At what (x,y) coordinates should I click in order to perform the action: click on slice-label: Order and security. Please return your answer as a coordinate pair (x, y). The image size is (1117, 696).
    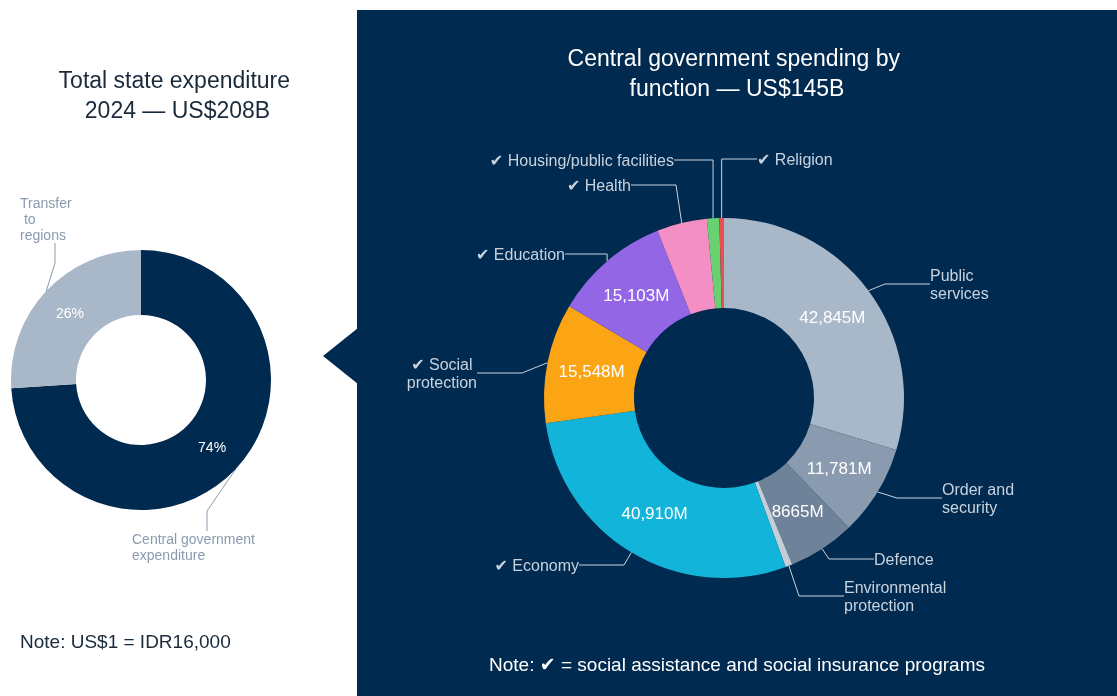
    Looking at the image, I should click on (980, 498).